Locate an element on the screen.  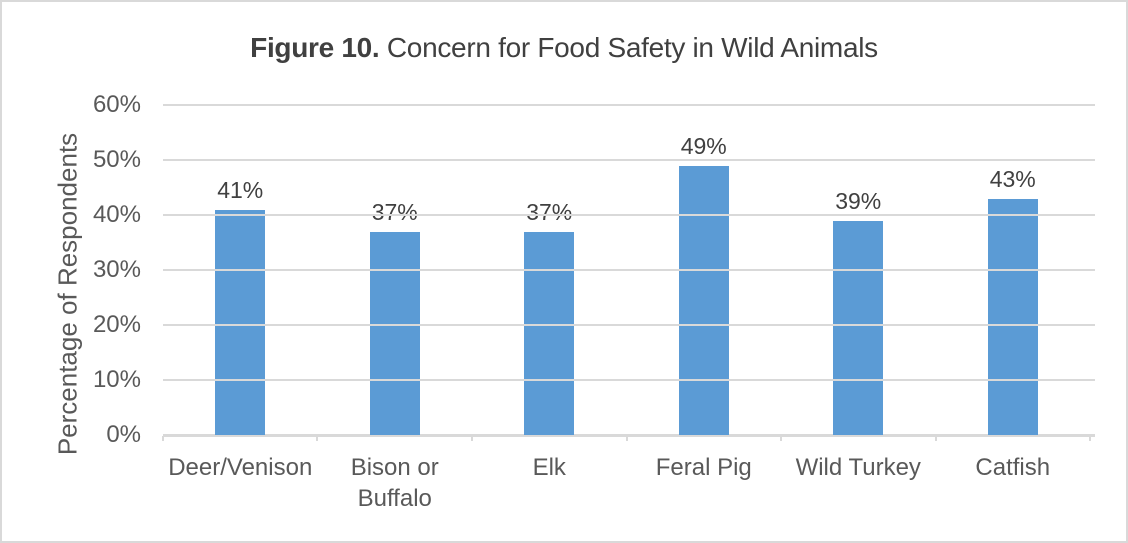
y-axis-tick-label: 50% is located at coordinates (116, 159).